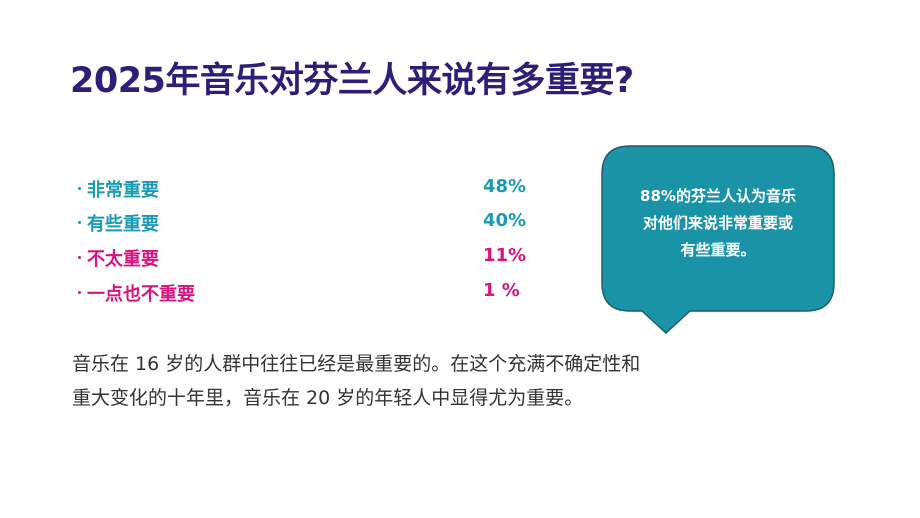  Describe the element at coordinates (718, 250) in the screenshot. I see `callout-line: 有些重要。` at that location.